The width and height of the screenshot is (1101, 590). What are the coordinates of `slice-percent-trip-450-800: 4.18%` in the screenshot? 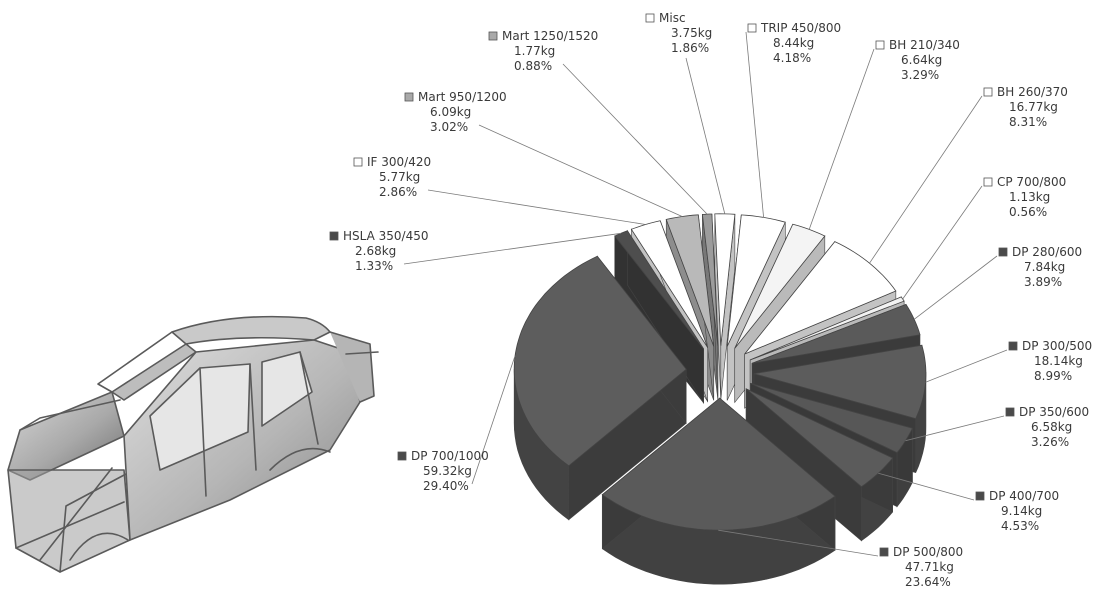 It's located at (792, 58).